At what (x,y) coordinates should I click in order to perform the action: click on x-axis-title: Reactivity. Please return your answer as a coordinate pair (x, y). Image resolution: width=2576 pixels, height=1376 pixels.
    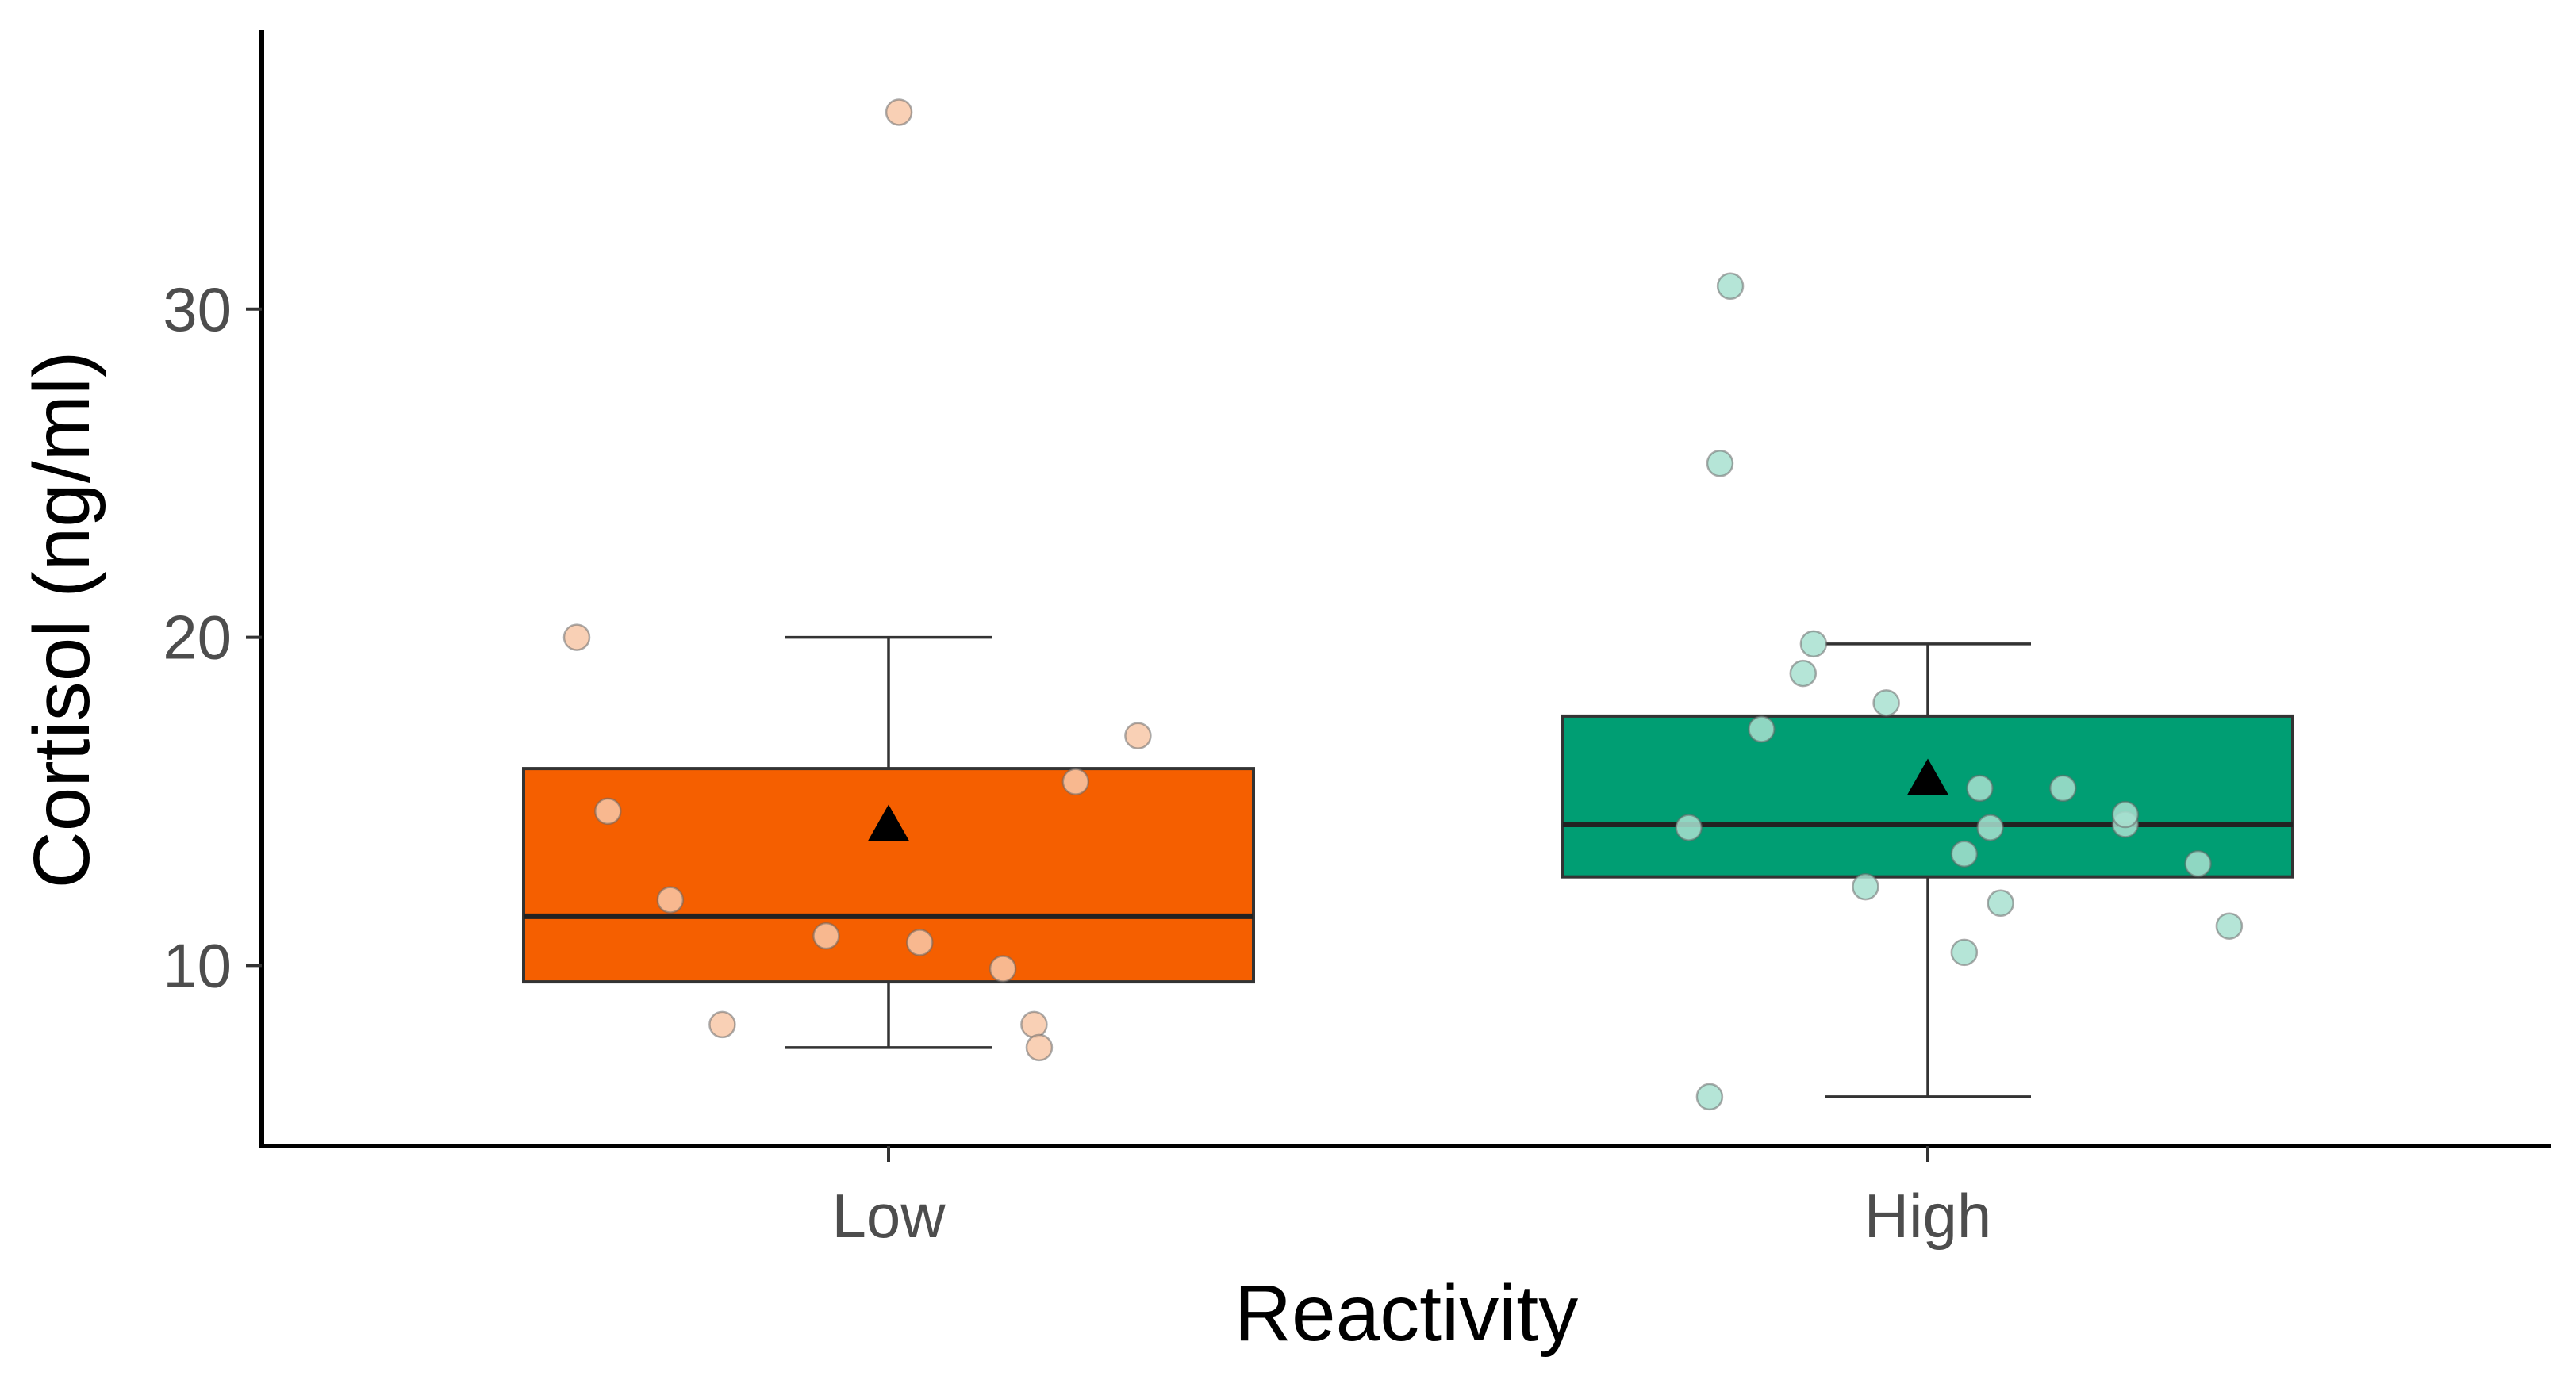
    Looking at the image, I should click on (1406, 1313).